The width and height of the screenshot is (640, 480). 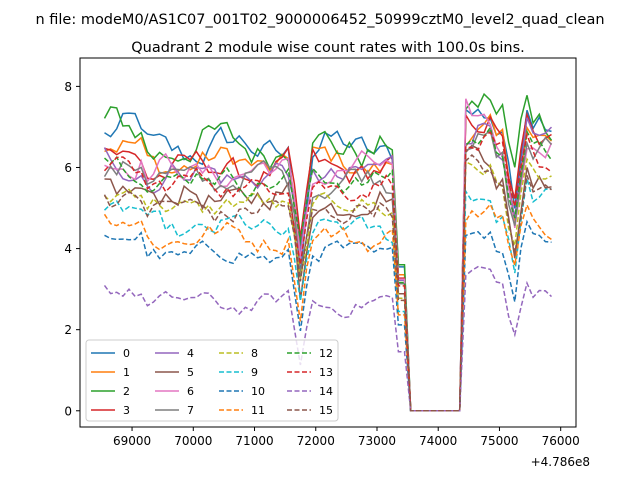 What do you see at coordinates (193, 441) in the screenshot?
I see `x-tick-label: 70000` at bounding box center [193, 441].